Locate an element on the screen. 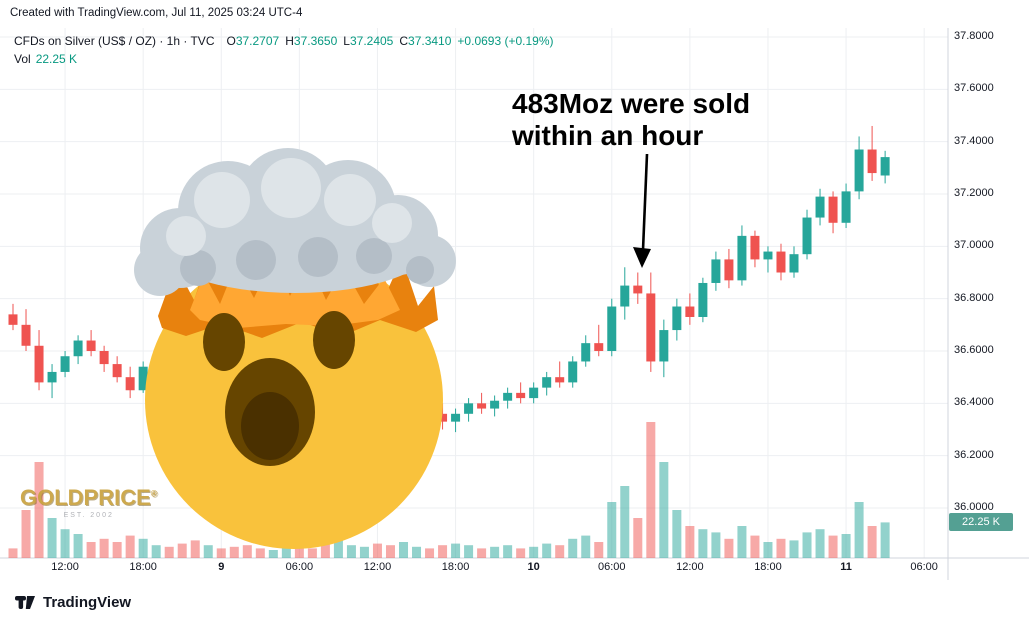  change-value: +0.0693 (+0.19%) is located at coordinates (505, 41).